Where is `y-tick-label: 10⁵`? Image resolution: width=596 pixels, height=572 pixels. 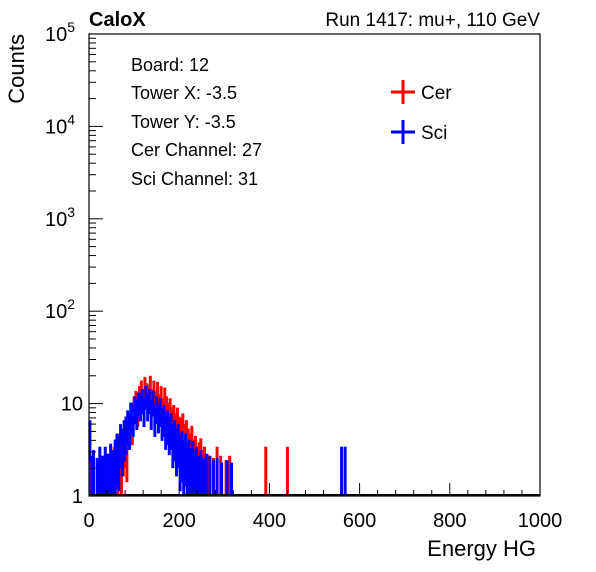
y-tick-label: 10⁵ is located at coordinates (60, 32).